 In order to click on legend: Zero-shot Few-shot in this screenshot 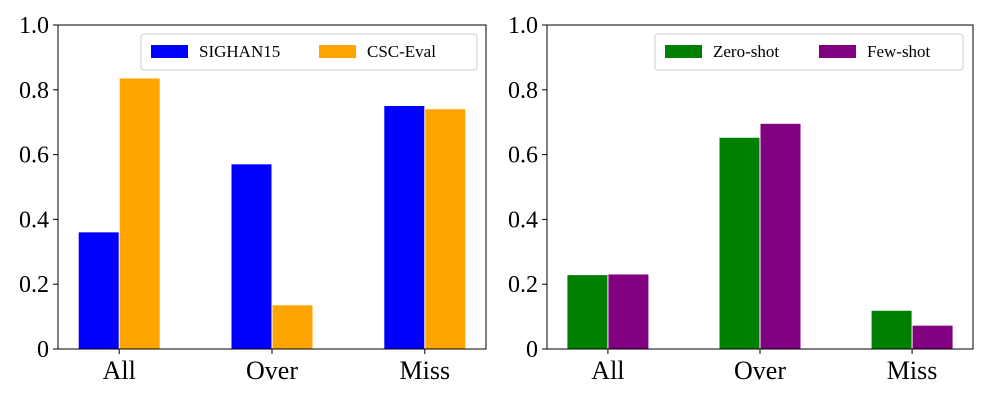, I will do `click(809, 52)`.